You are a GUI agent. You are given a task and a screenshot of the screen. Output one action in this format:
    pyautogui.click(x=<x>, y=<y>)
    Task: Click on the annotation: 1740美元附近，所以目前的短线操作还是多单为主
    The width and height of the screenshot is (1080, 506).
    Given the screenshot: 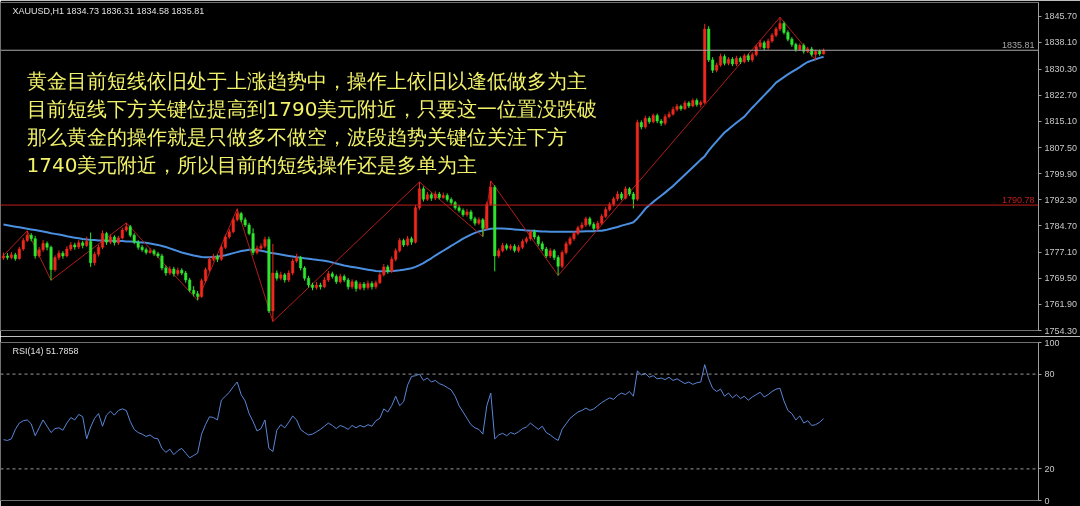 What is the action you would take?
    pyautogui.click(x=252, y=164)
    